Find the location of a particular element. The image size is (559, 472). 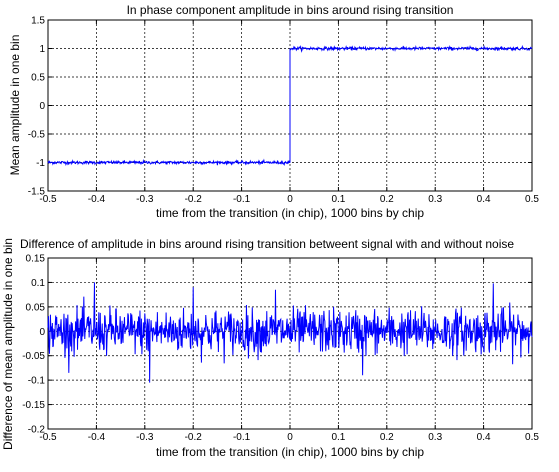

y-tick-label: 0.1 is located at coordinates (38, 283).